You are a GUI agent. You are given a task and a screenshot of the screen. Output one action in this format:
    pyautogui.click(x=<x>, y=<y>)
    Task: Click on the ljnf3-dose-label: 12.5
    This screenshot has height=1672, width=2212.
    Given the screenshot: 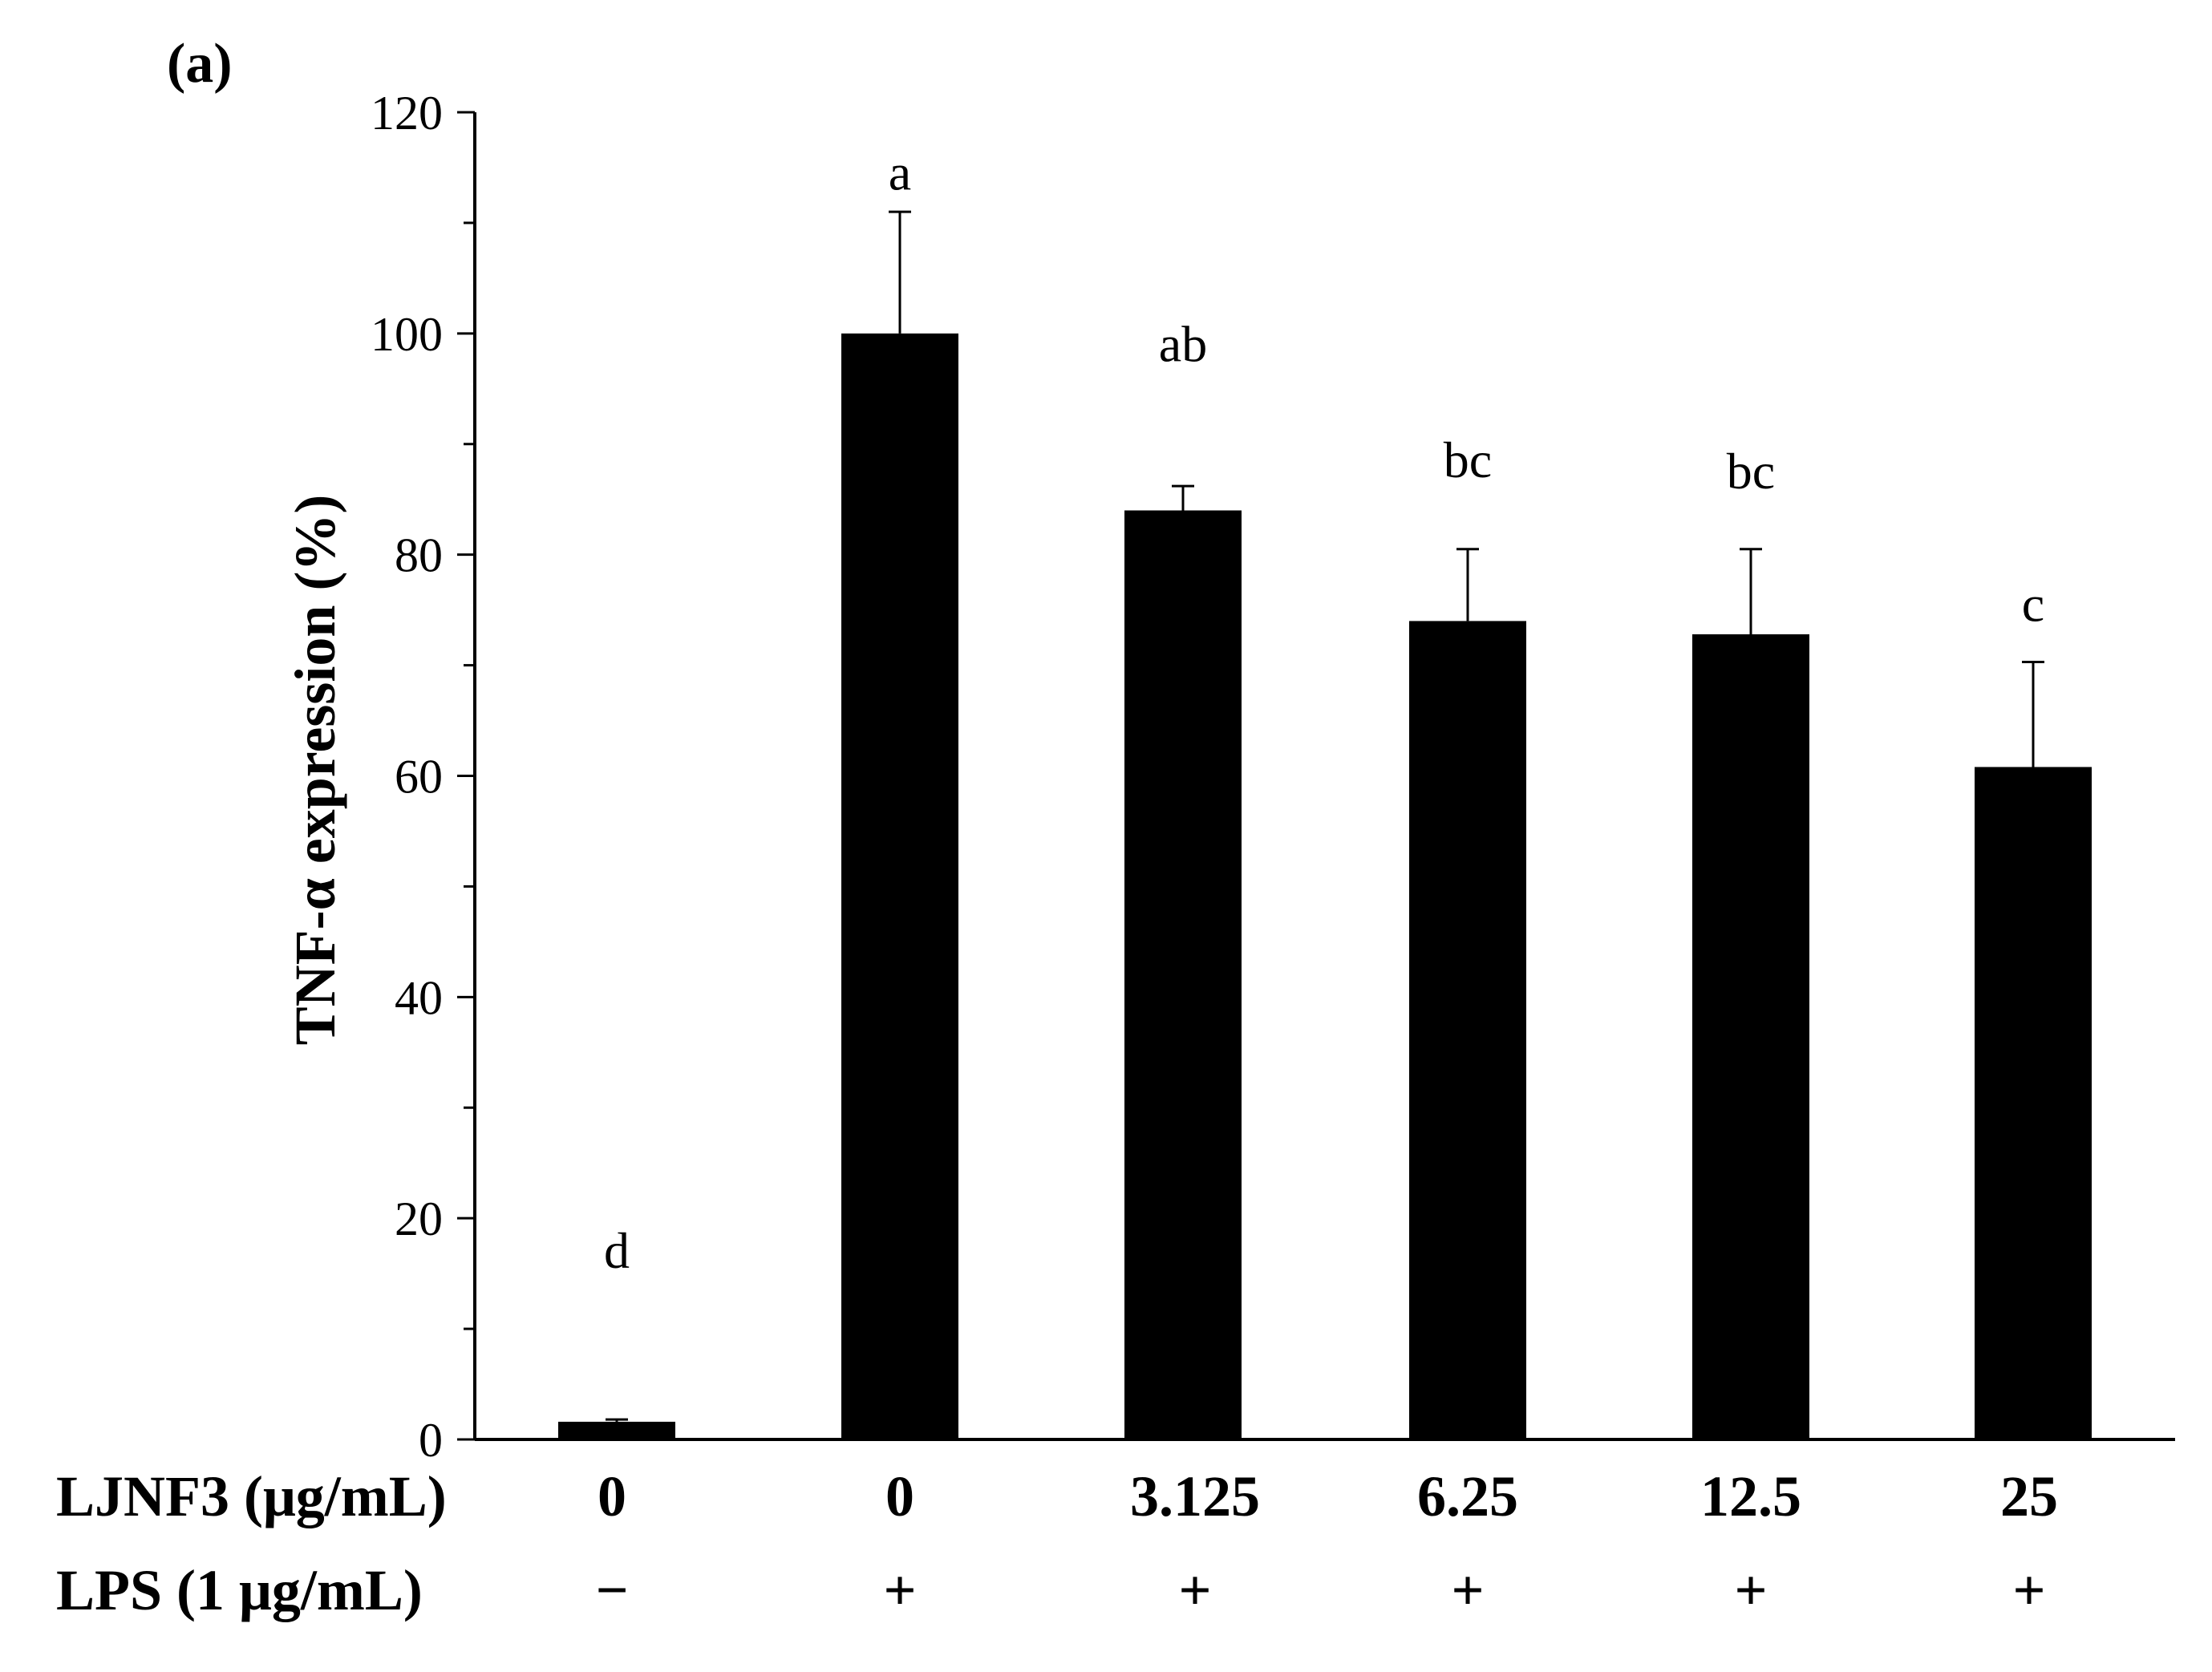 What is the action you would take?
    pyautogui.click(x=1750, y=1496)
    